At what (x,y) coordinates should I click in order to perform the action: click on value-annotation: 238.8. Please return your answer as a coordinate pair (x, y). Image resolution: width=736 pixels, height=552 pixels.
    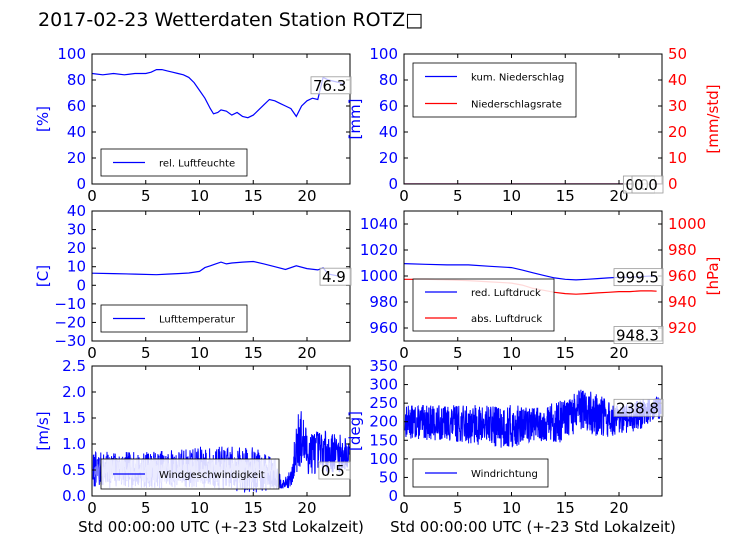
    Looking at the image, I should click on (637, 408).